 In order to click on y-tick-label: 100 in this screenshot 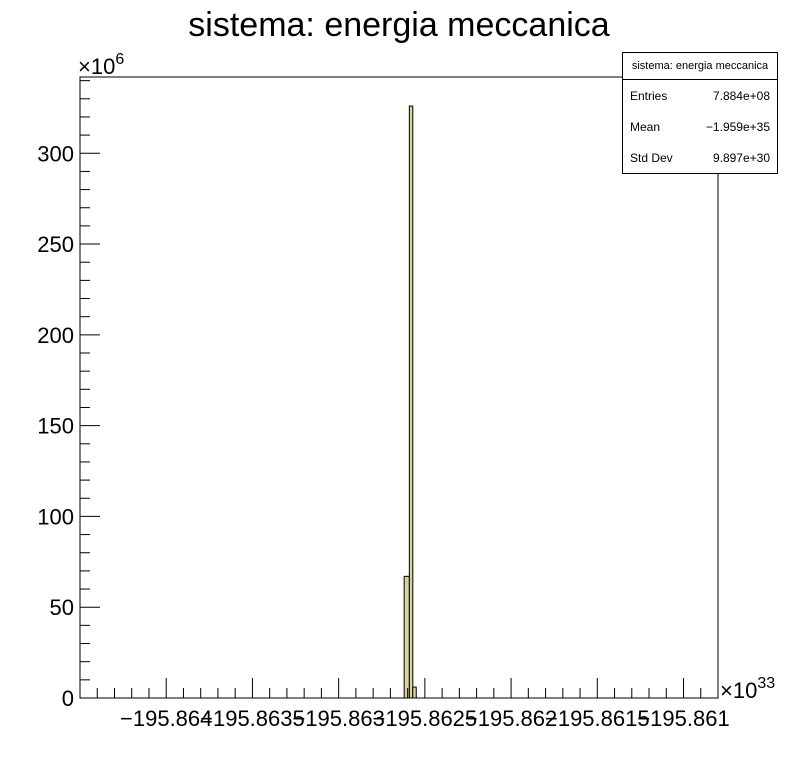, I will do `click(55, 516)`.